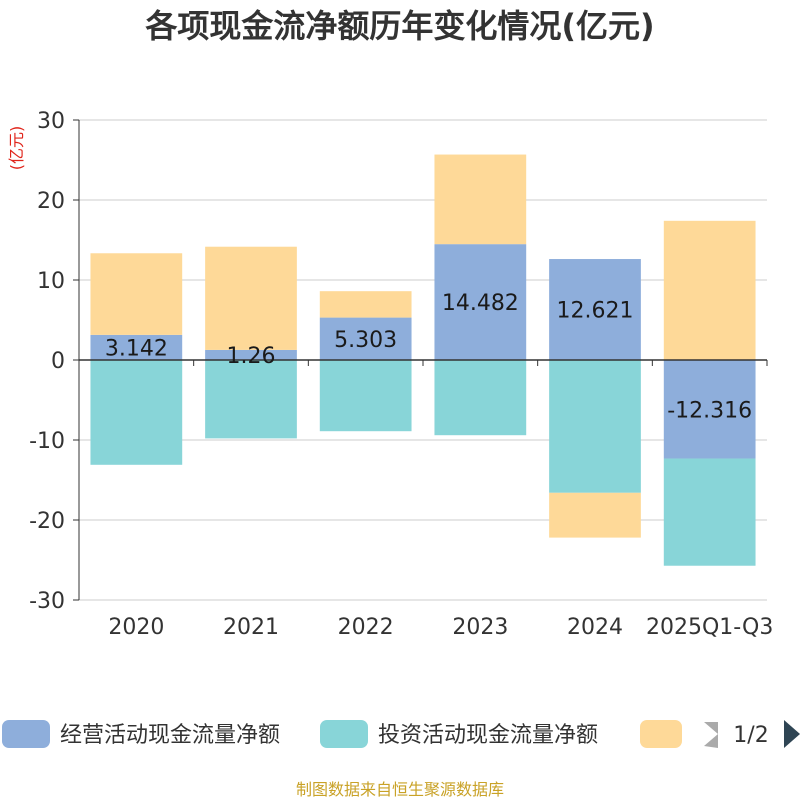  I want to click on y-tick-label: -30, so click(47, 601).